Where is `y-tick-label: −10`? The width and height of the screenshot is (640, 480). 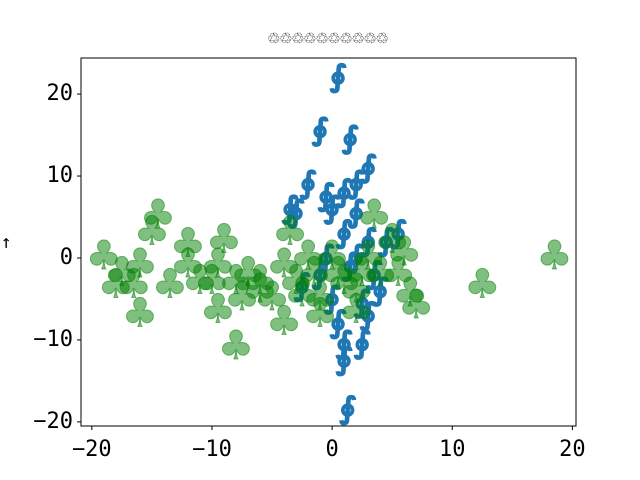 y-tick-label: −10 is located at coordinates (53, 339).